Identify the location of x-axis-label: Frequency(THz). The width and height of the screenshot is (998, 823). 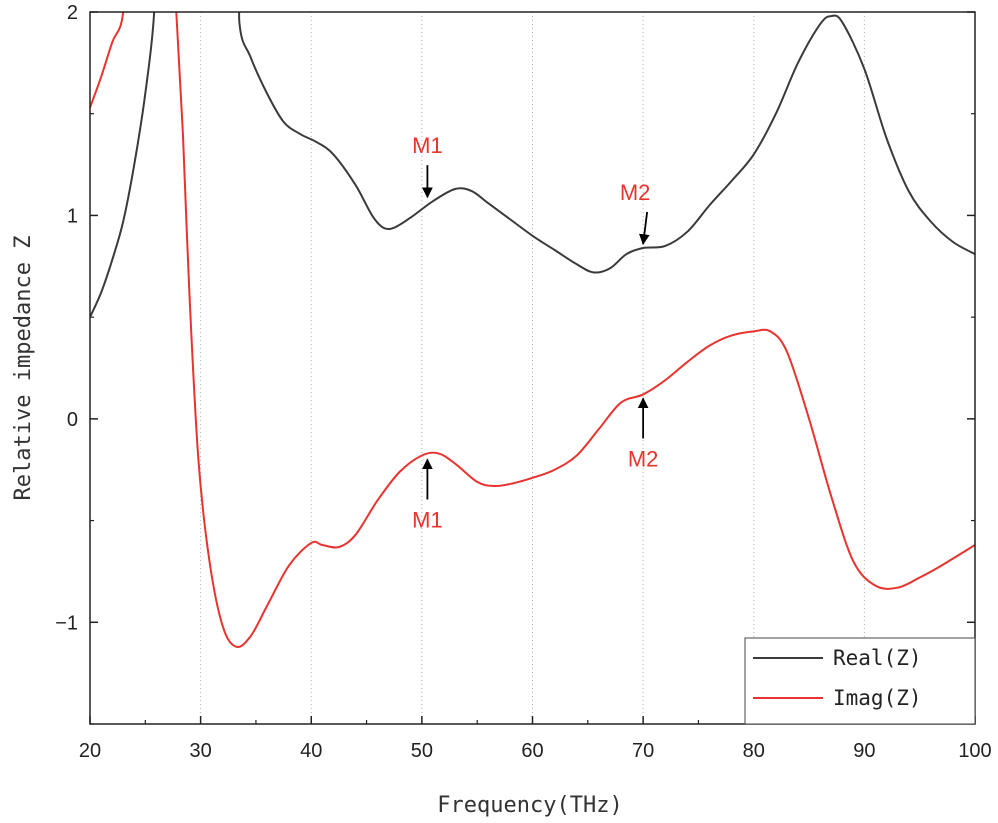
(529, 805).